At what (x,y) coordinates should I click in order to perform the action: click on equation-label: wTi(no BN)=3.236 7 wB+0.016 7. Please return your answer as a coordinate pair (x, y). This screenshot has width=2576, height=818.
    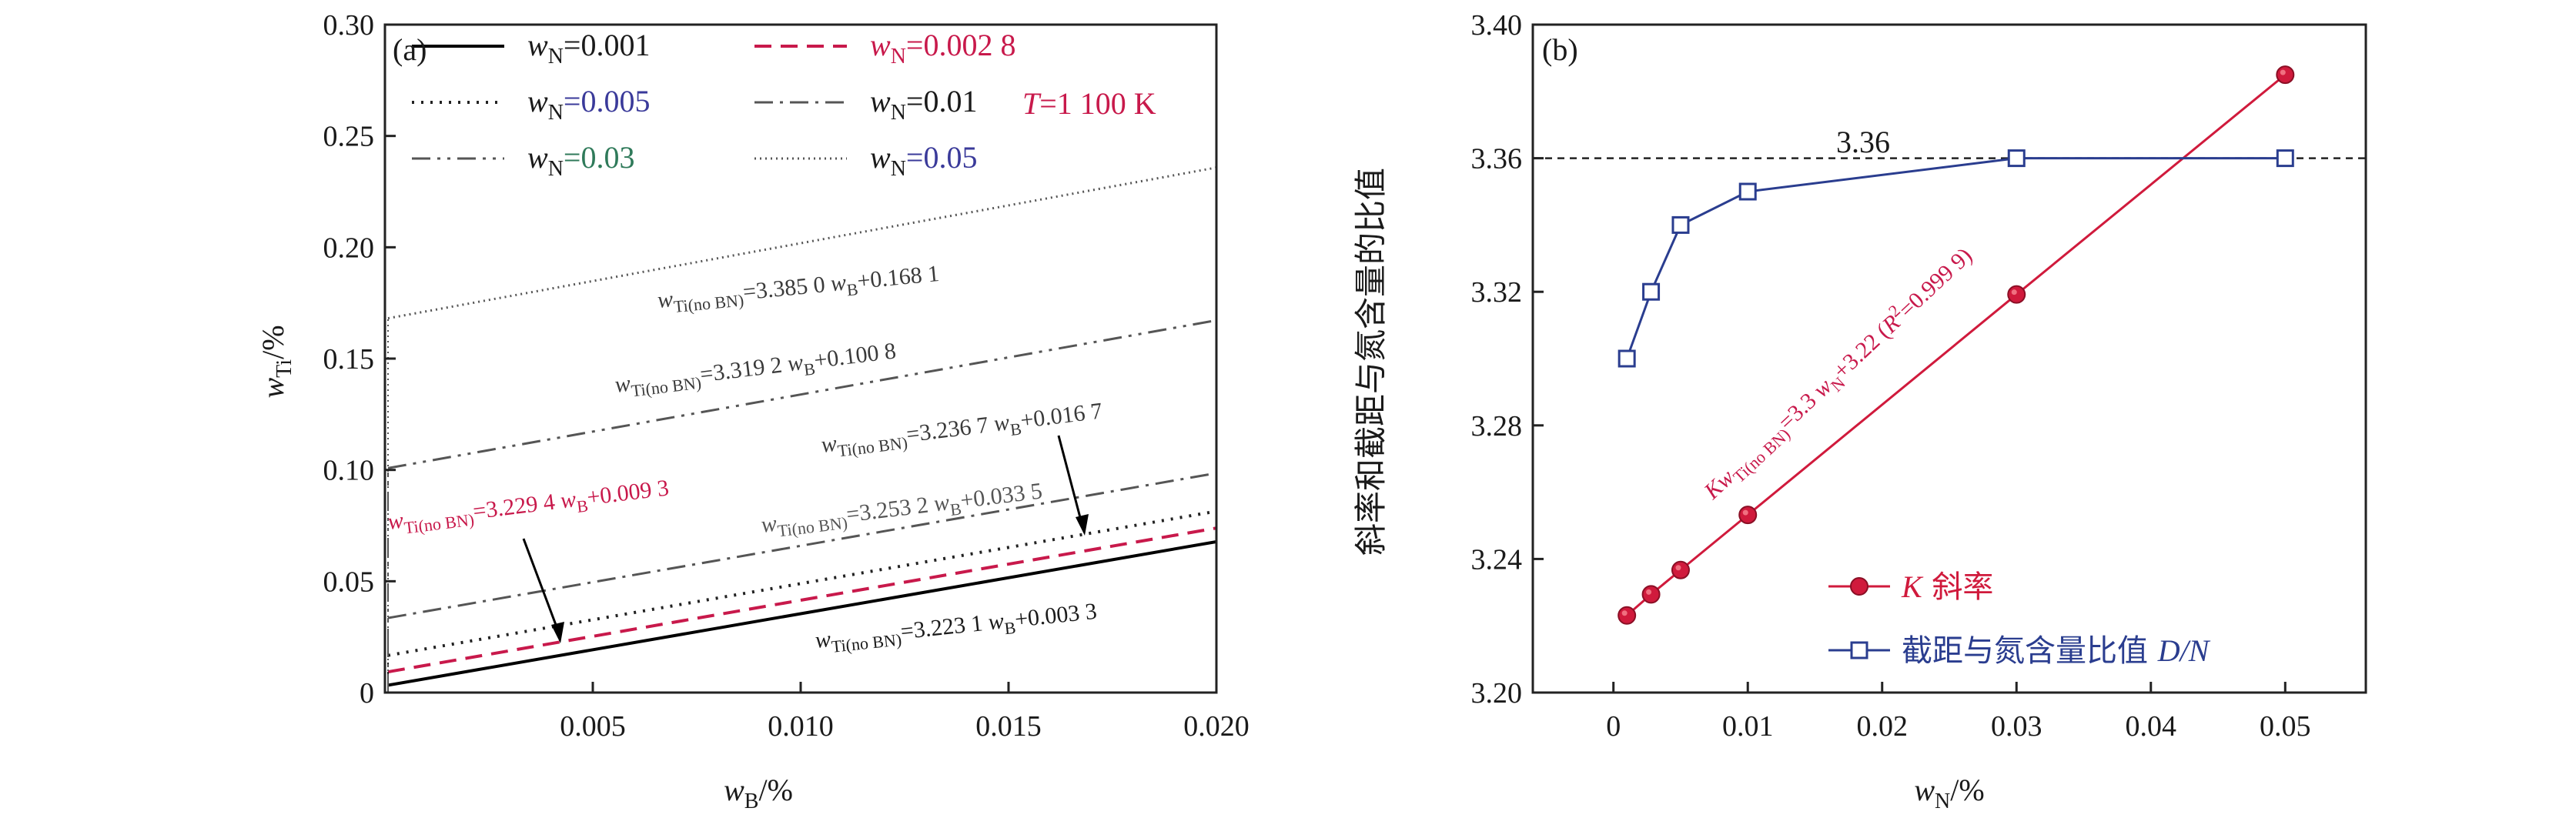
    Looking at the image, I should click on (963, 430).